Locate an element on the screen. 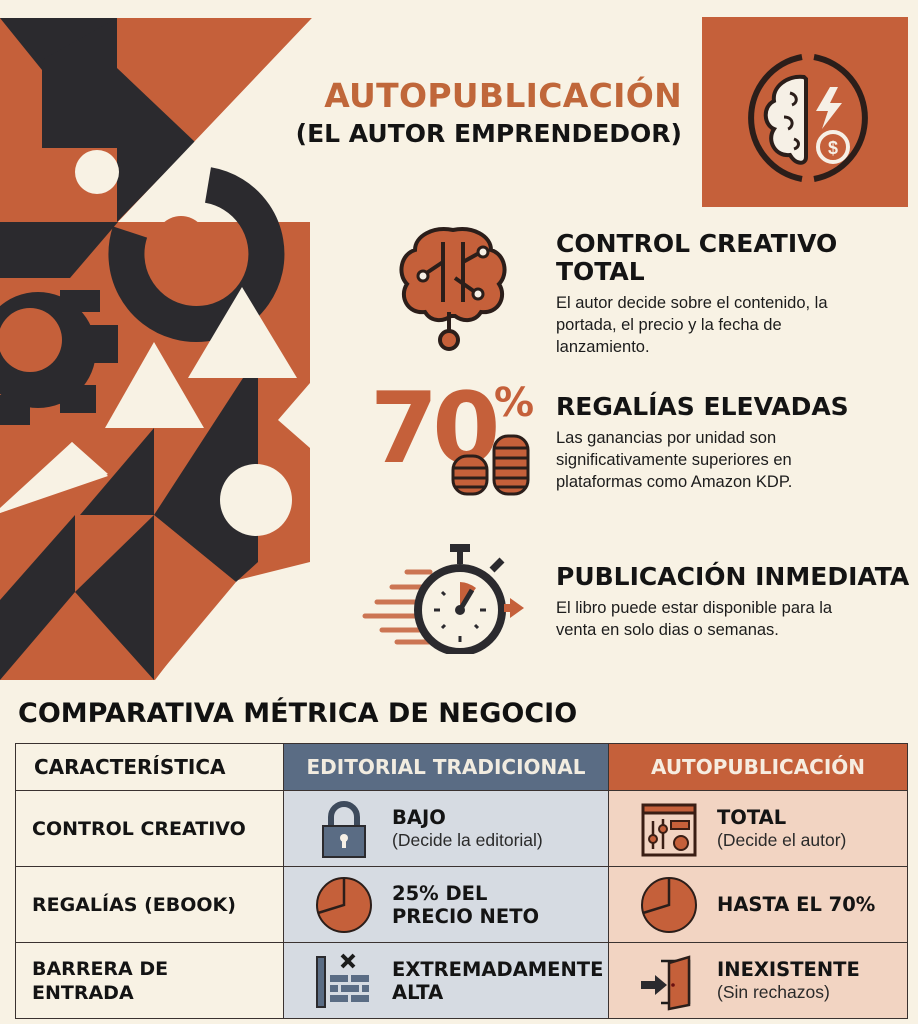 This screenshot has height=1024, width=918. feature-desc: portada, el precio y la fecha de is located at coordinates (669, 325).